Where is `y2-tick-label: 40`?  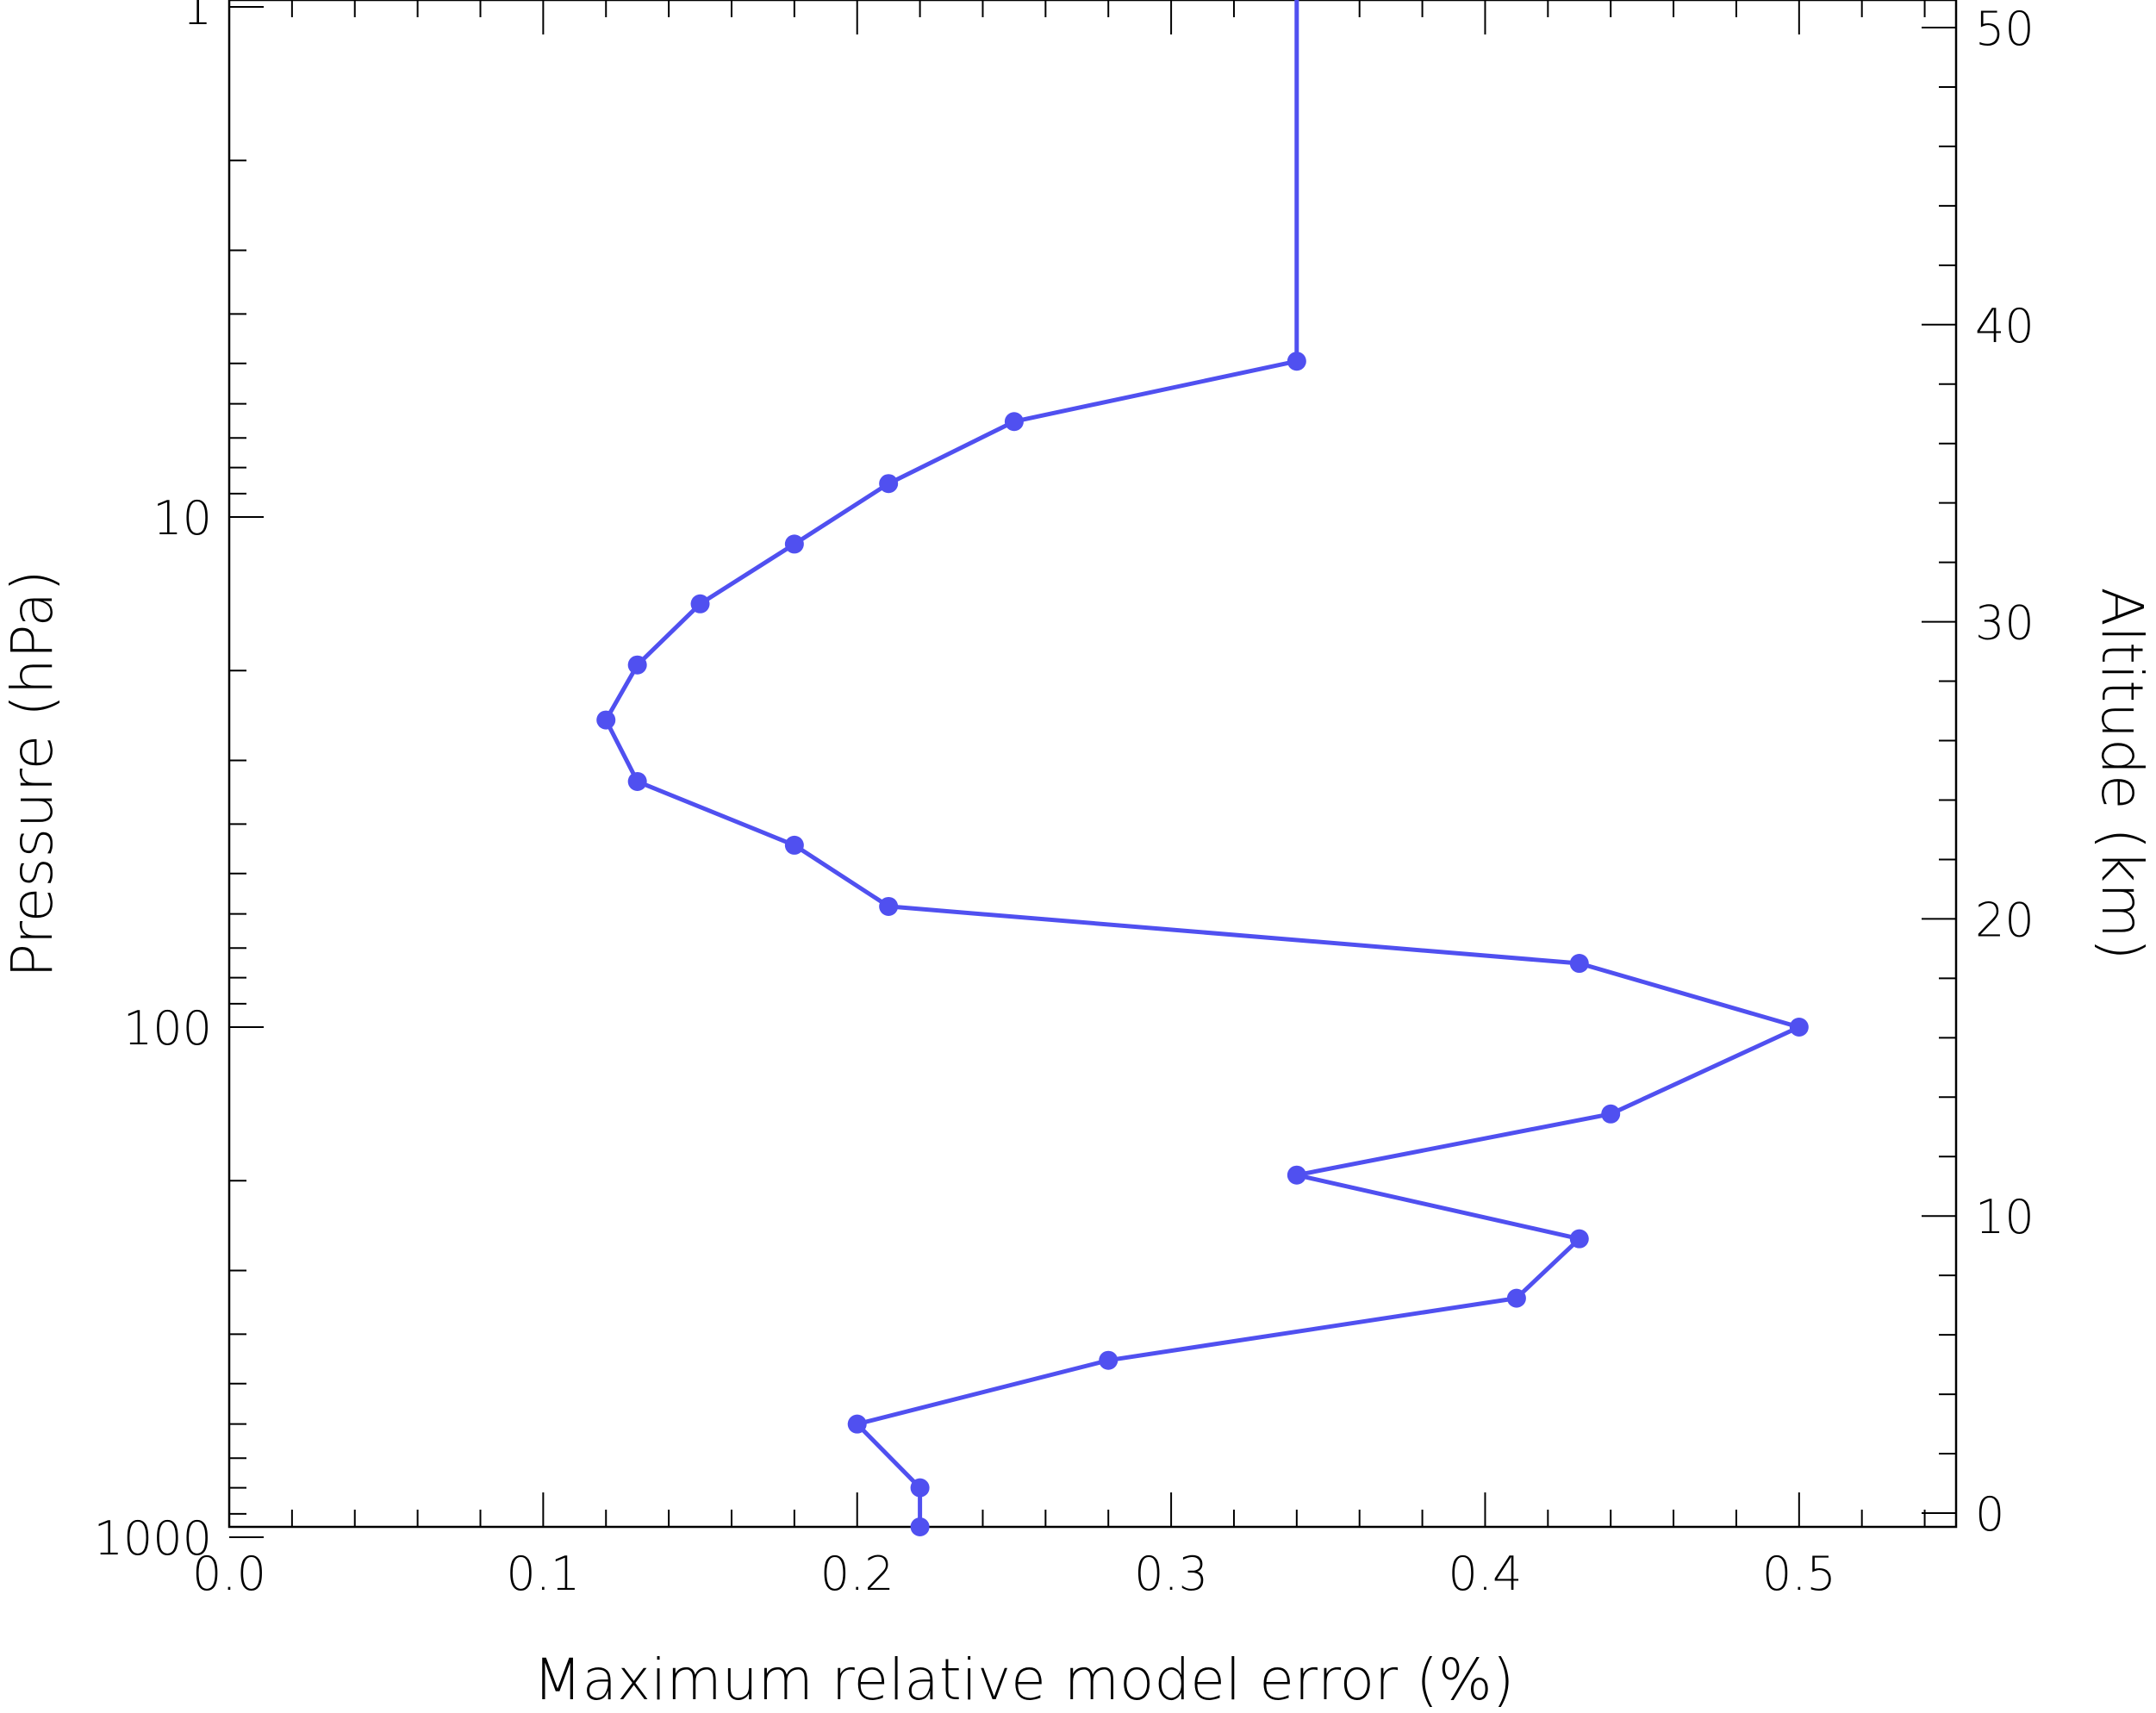 y2-tick-label: 40 is located at coordinates (2004, 326).